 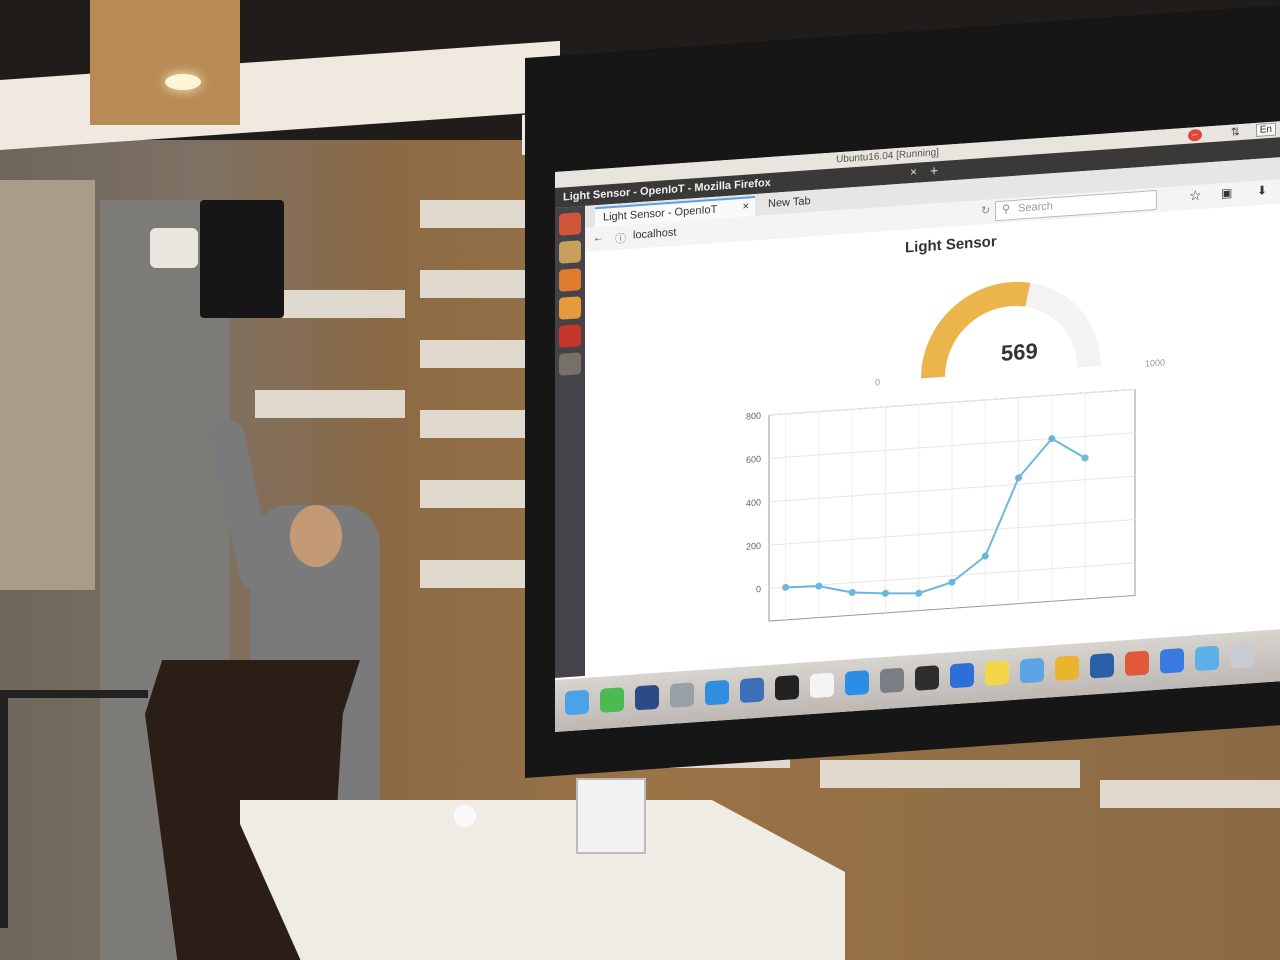 What do you see at coordinates (962, 675) in the screenshot?
I see `keynote-icon` at bounding box center [962, 675].